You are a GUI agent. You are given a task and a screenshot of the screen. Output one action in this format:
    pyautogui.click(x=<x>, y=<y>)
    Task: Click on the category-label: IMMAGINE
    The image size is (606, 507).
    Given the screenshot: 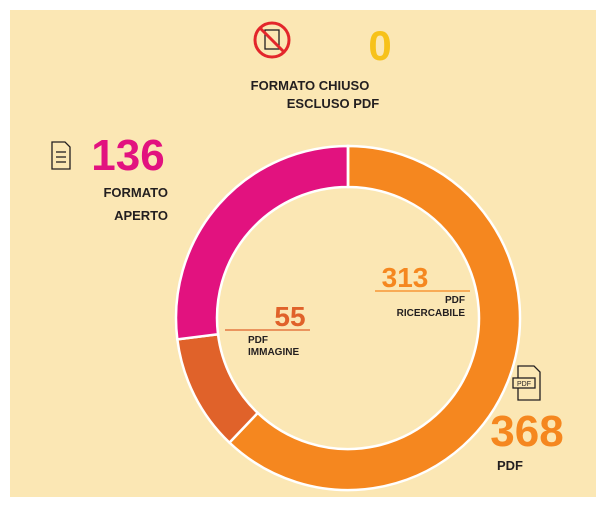 What is the action you would take?
    pyautogui.click(x=273, y=352)
    